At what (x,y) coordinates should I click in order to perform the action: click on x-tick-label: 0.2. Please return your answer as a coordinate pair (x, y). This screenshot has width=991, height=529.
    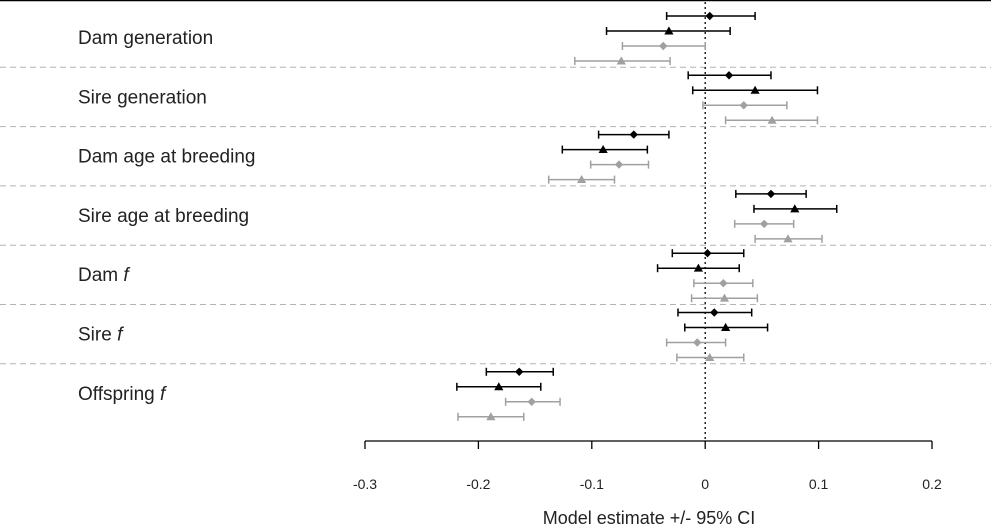
    Looking at the image, I should click on (932, 484).